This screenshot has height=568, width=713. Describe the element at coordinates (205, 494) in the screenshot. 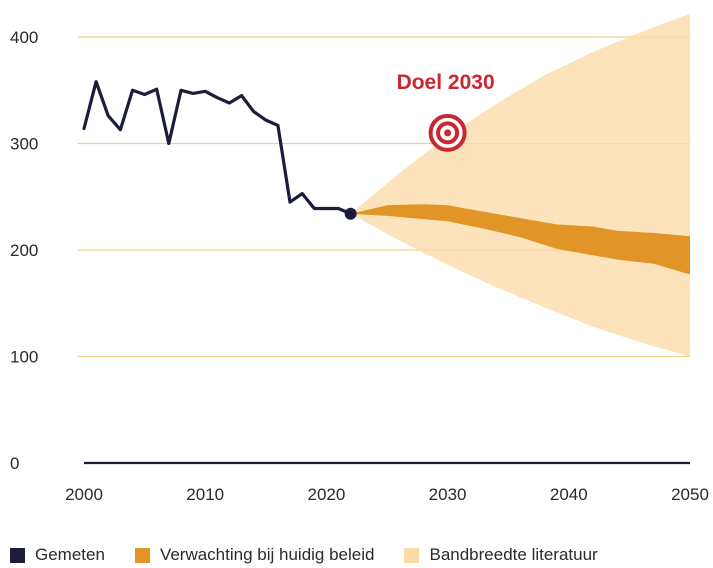

I see `x-tick-label-2010: 2010` at that location.